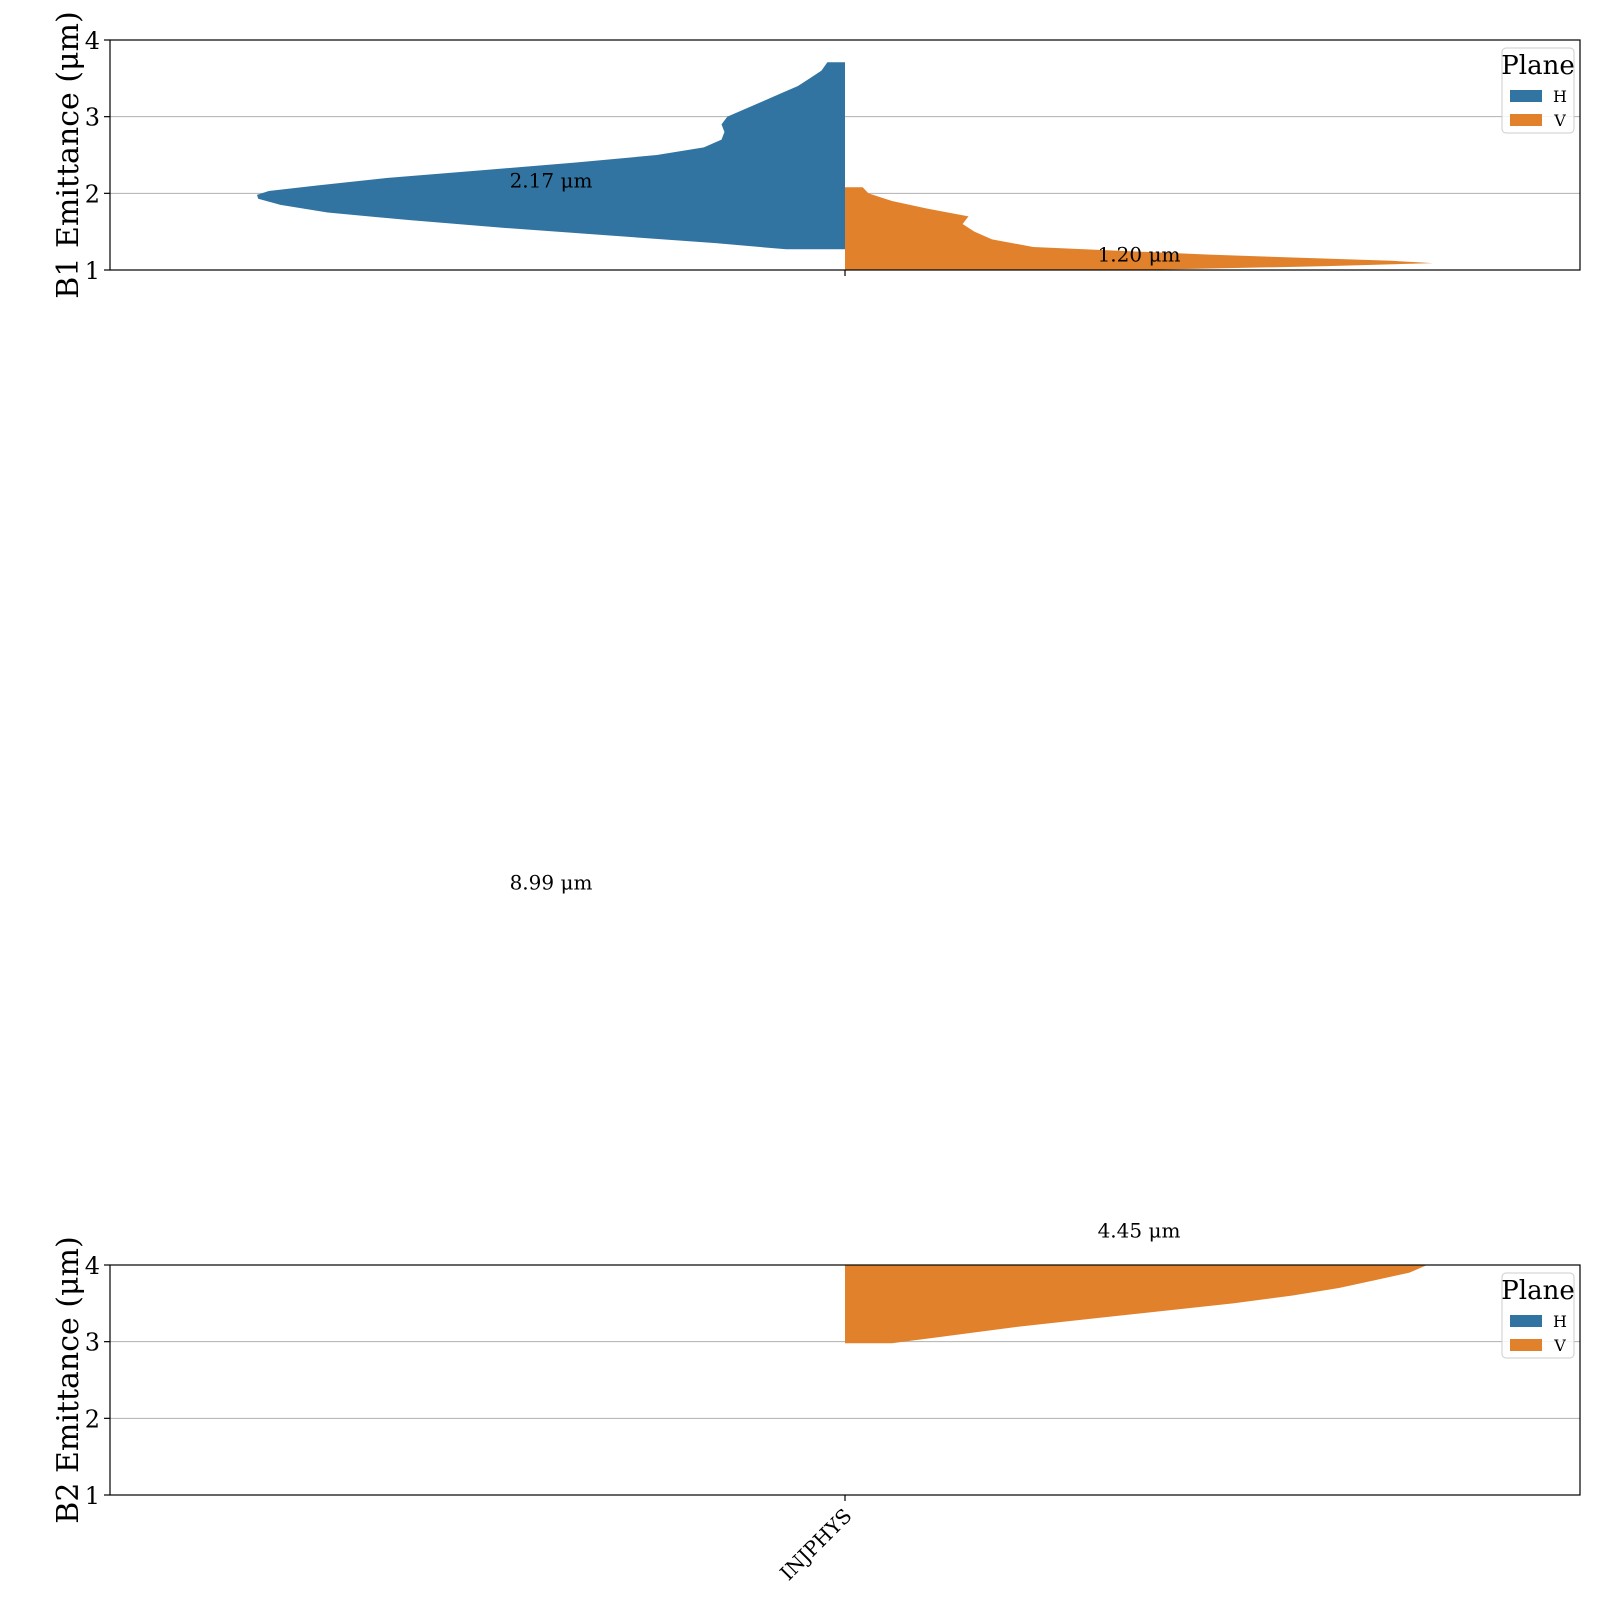 The image size is (1600, 1600). Describe the element at coordinates (551, 882) in the screenshot. I see `value-annotation-H: 8.99 μm` at that location.